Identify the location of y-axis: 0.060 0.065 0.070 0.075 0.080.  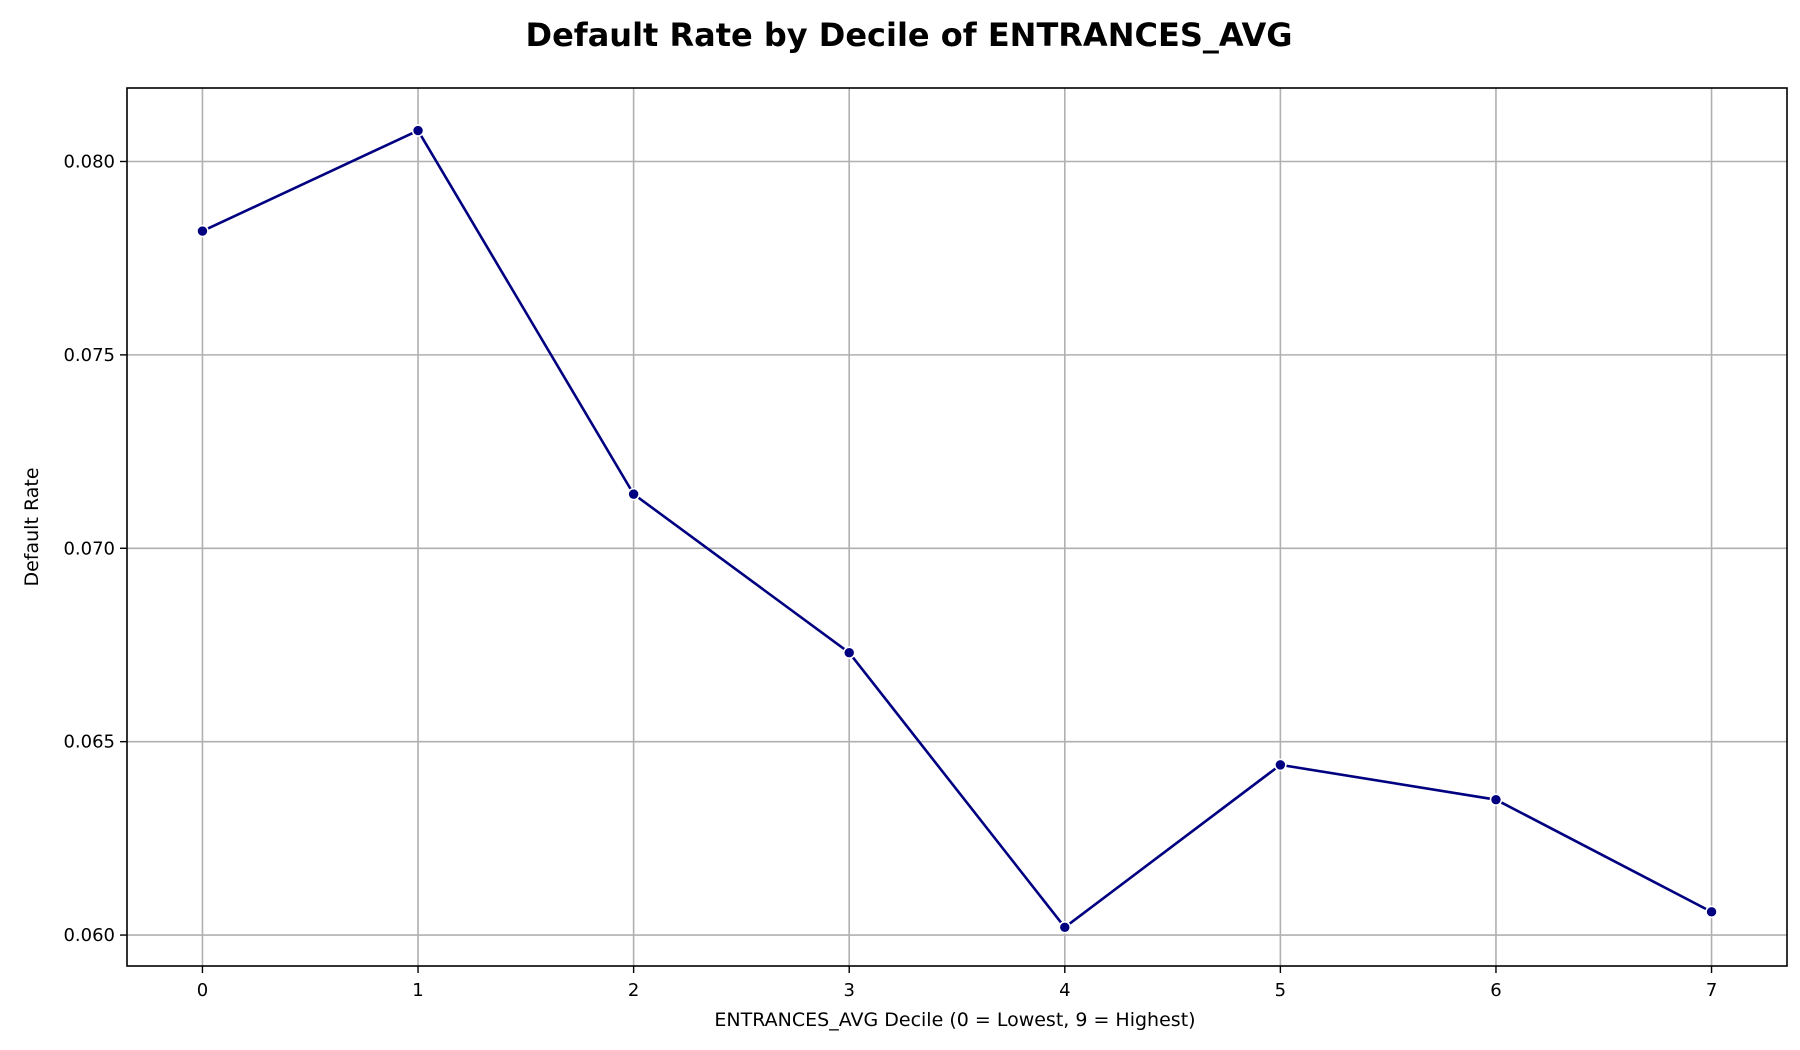
(95, 548).